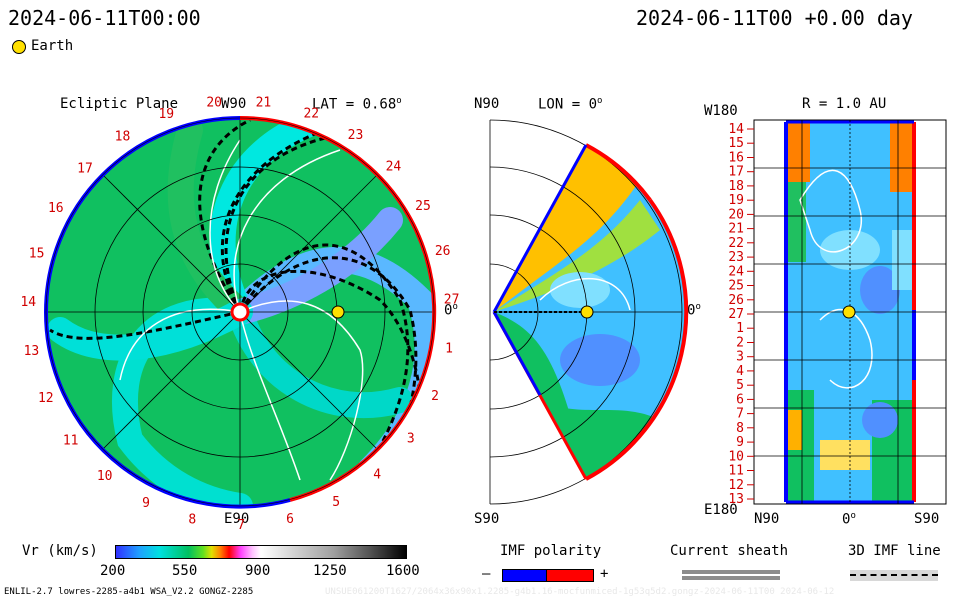 This screenshot has width=960, height=600. I want to click on radial-row-label-8: 8, so click(740, 428).